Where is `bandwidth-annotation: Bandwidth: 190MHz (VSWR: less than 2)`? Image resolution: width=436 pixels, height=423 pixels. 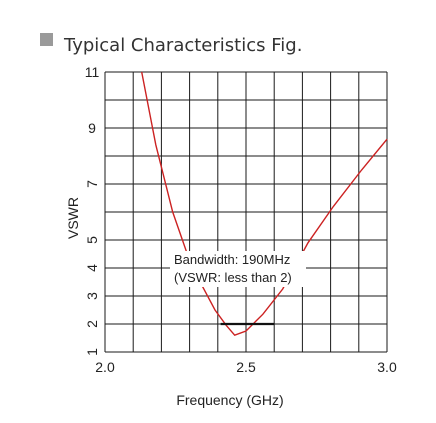
bandwidth-annotation: Bandwidth: 190MHz (VSWR: less than 2) is located at coordinates (238, 269).